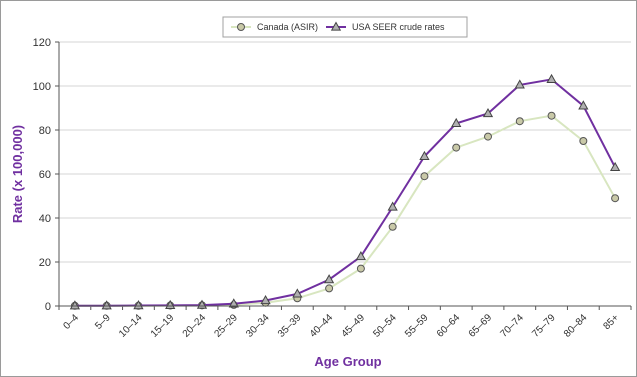 The height and width of the screenshot is (377, 637). I want to click on x-tick-label: 35–39, so click(290, 326).